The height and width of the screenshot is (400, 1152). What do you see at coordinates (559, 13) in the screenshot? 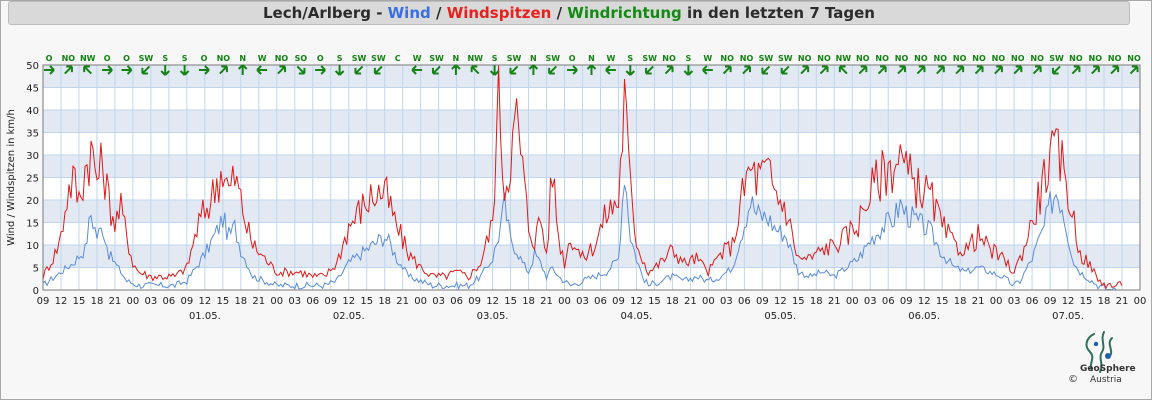
I see `title-sep-3: /` at bounding box center [559, 13].